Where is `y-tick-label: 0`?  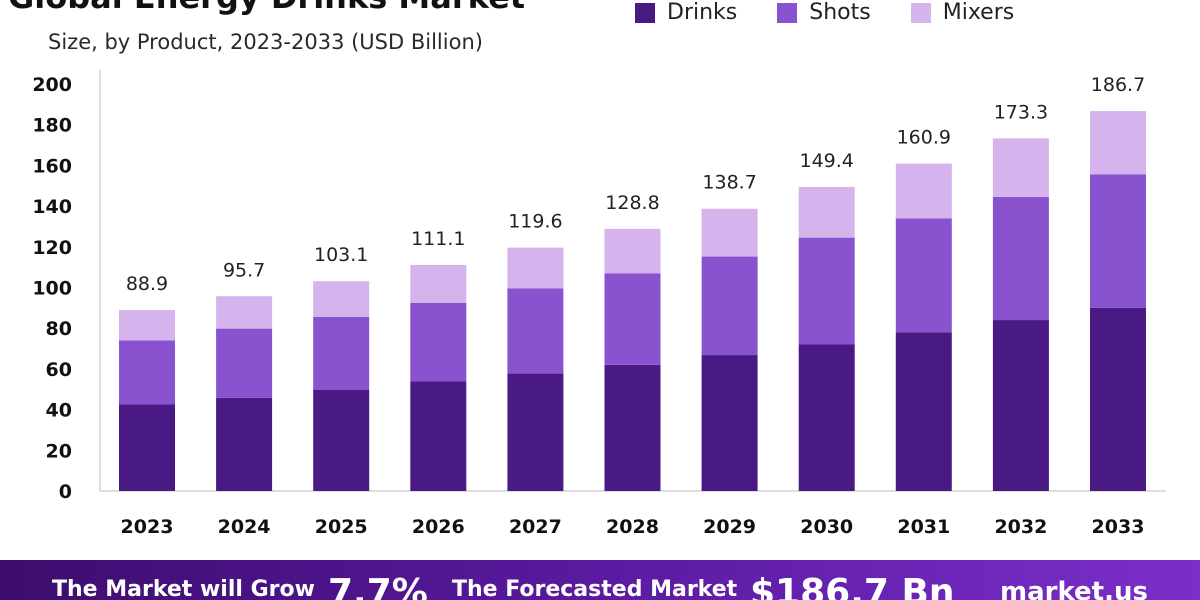
y-tick-label: 0 is located at coordinates (65, 492).